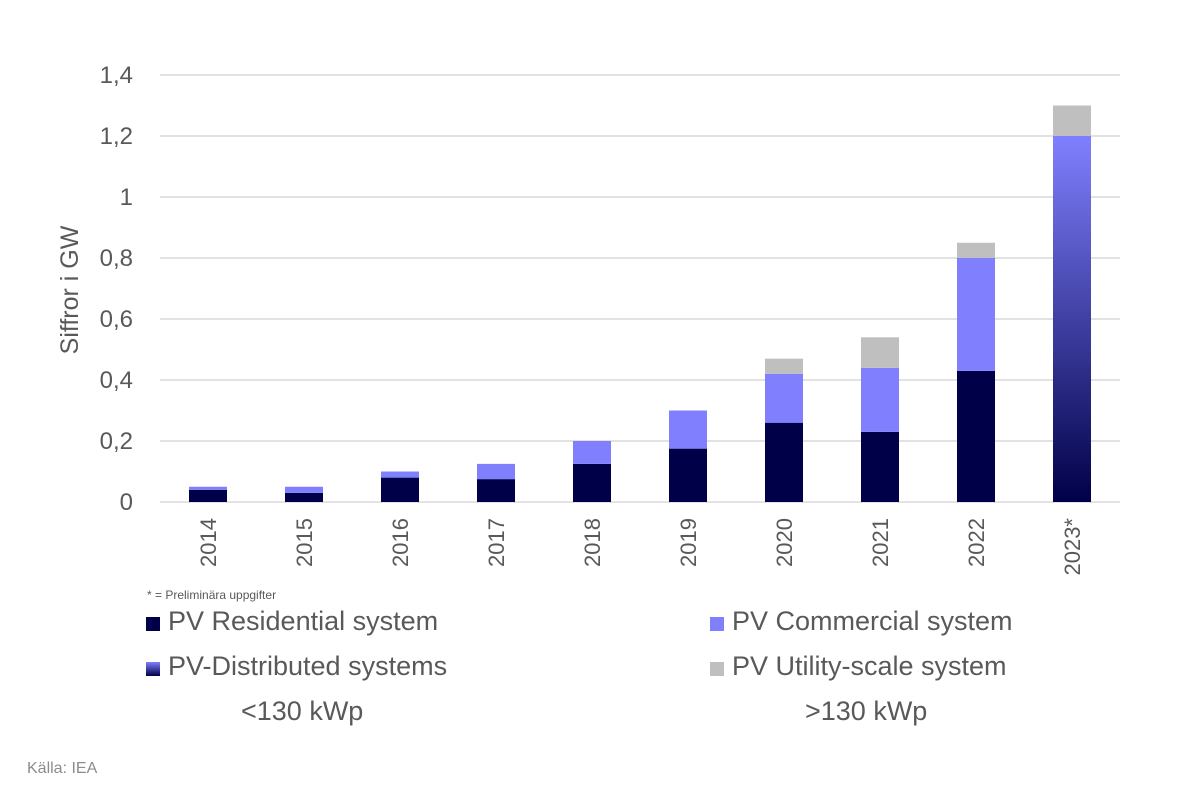  I want to click on legend-label-distributed: PV-Distributed systems, so click(308, 666).